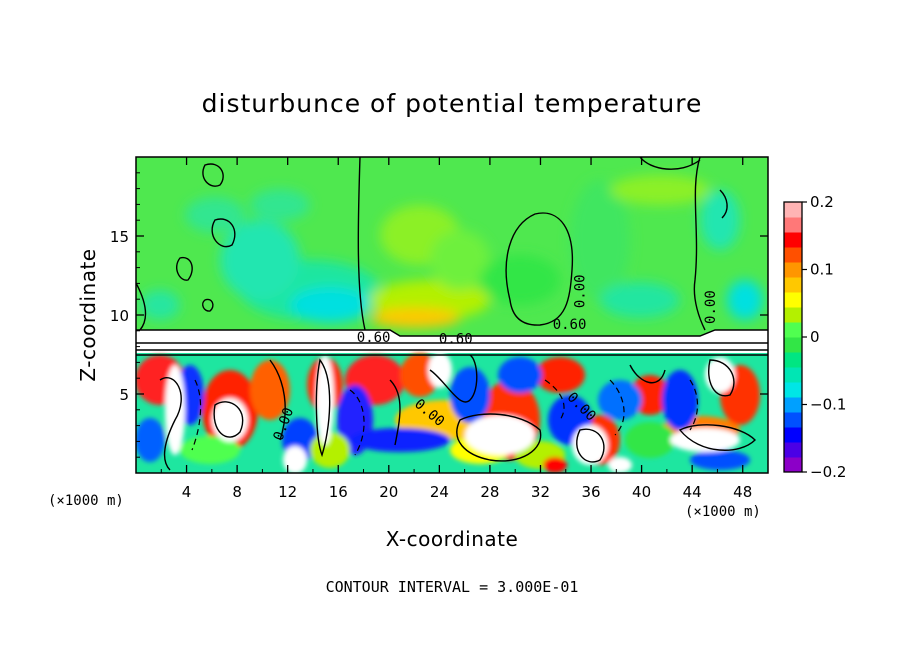 This screenshot has width=904, height=654. Describe the element at coordinates (88, 314) in the screenshot. I see `y-axis-label: Z-coordinate` at that location.